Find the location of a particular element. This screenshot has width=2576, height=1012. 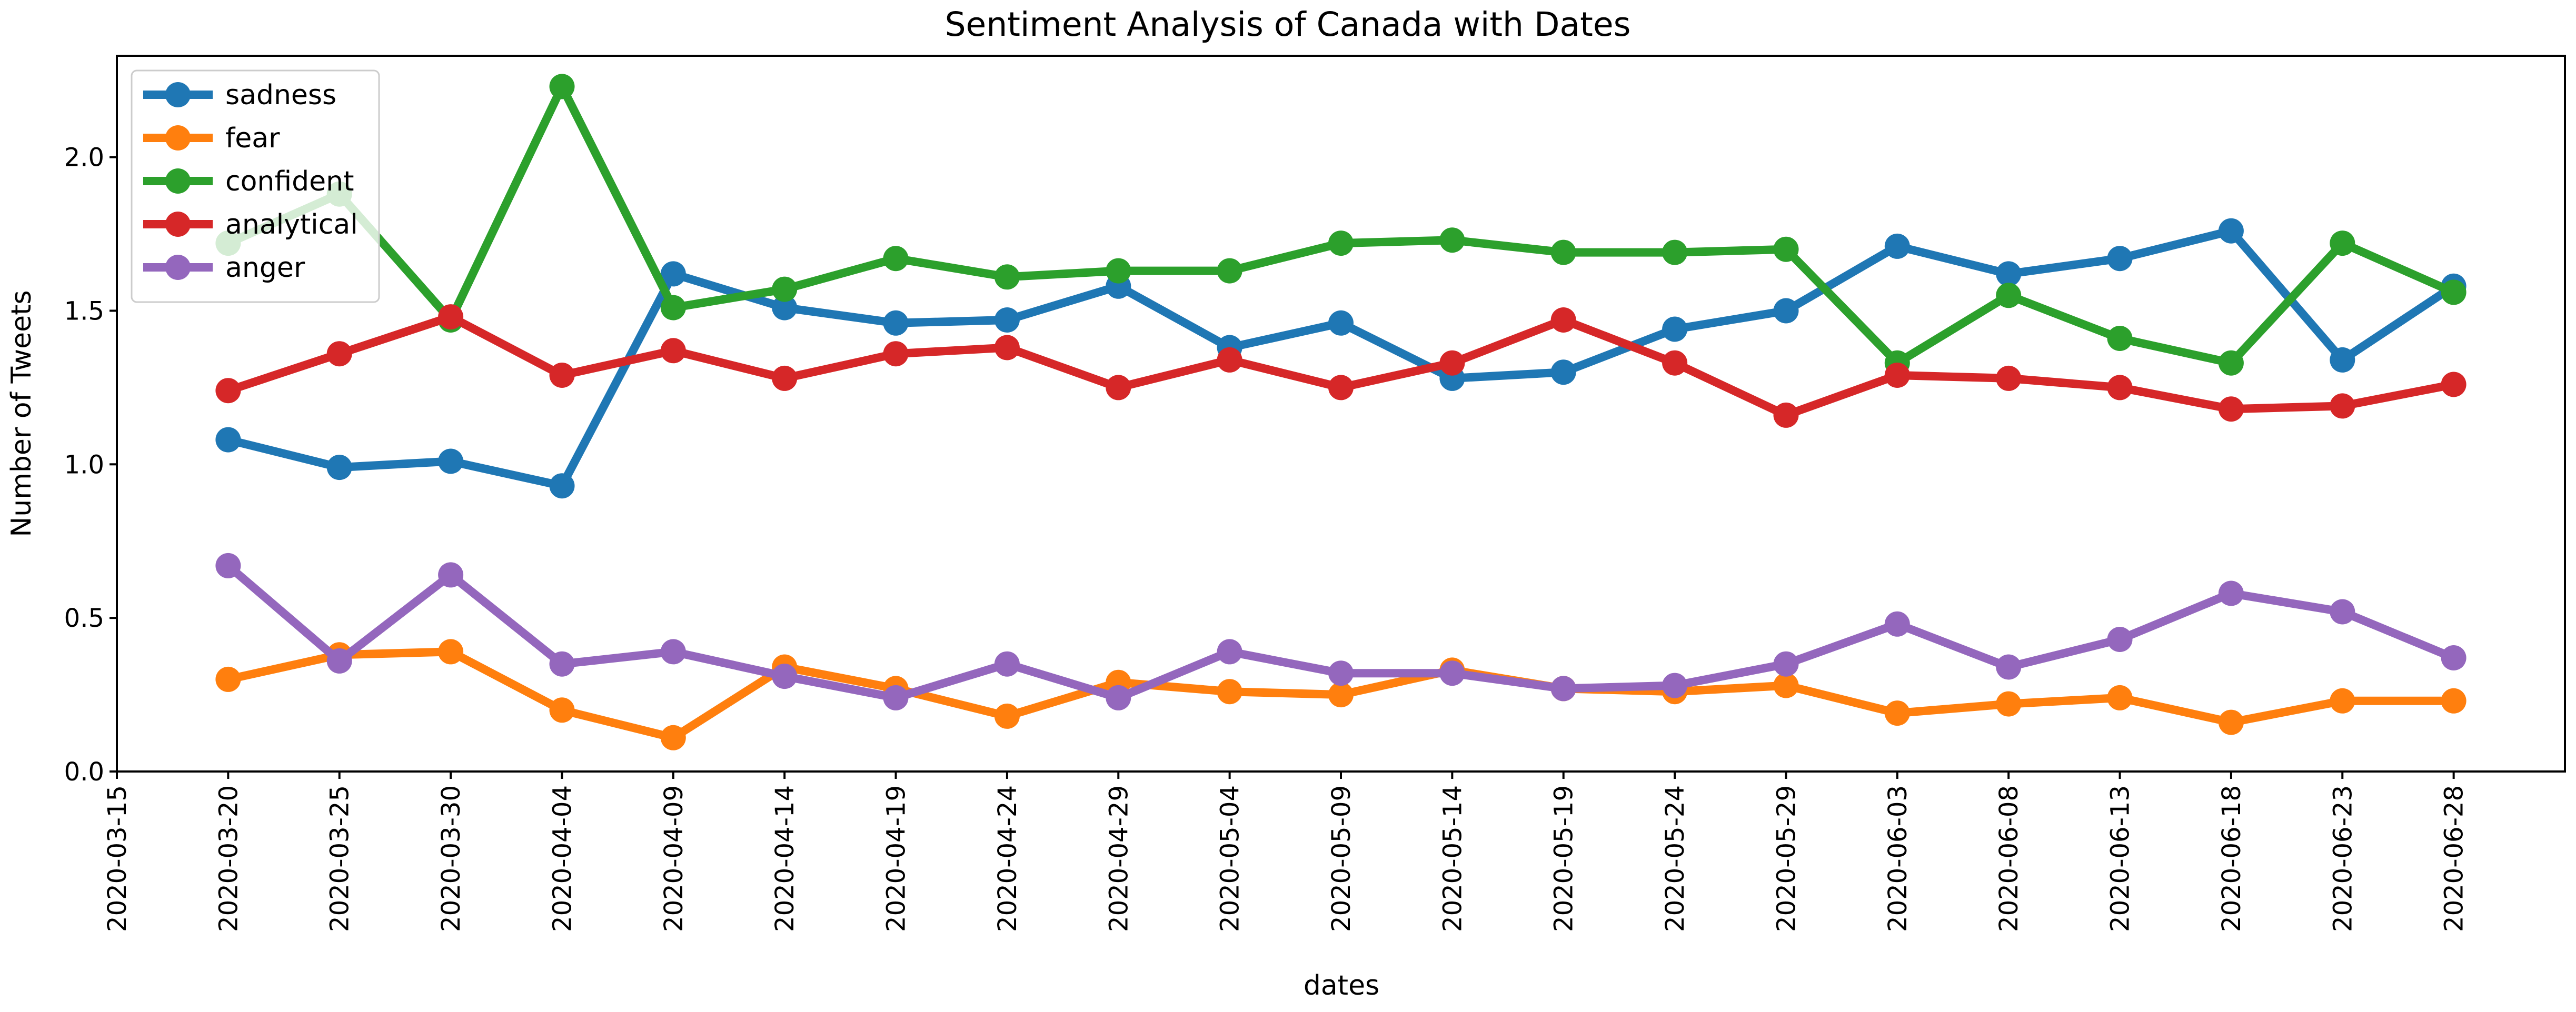

legend-item-anger: anger is located at coordinates (224, 268).